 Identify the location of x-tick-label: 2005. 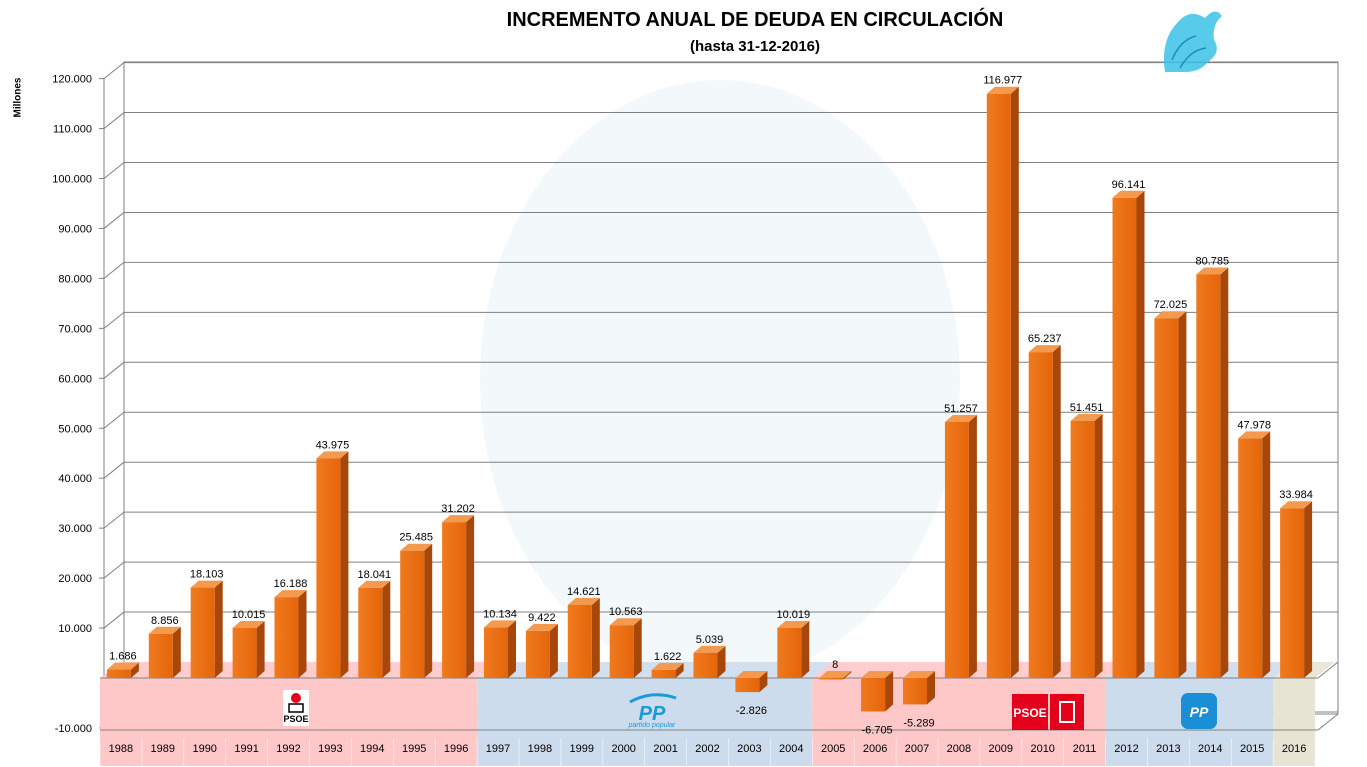
(833, 749).